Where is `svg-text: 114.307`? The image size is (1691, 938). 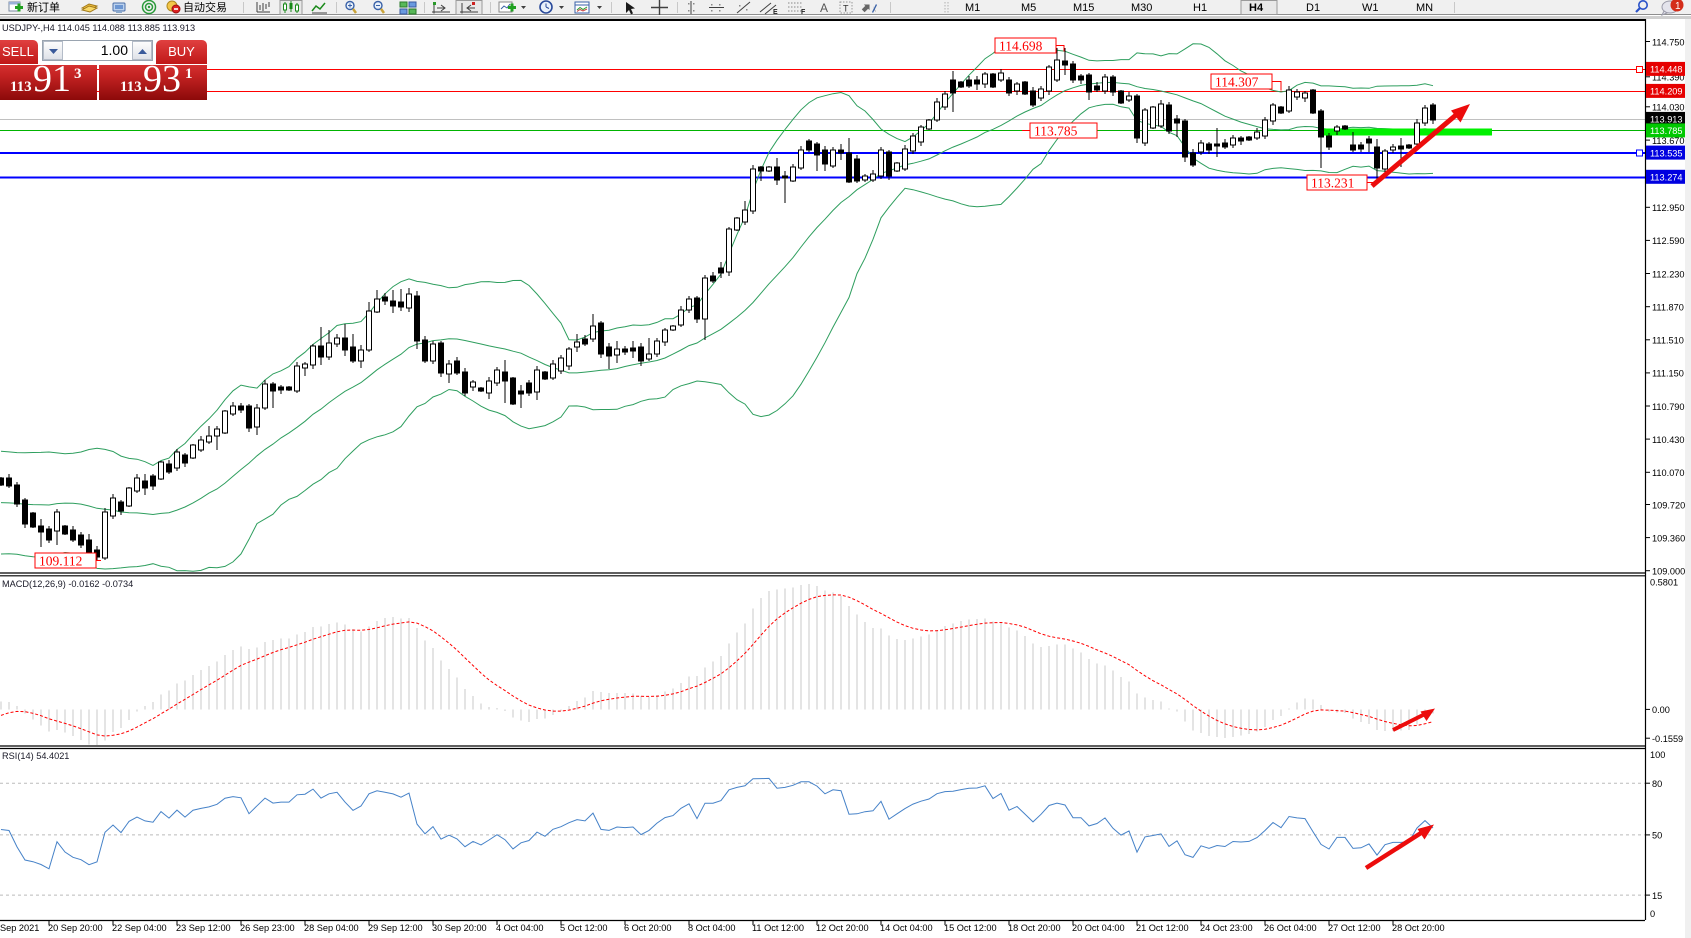 svg-text: 114.307 is located at coordinates (1237, 82).